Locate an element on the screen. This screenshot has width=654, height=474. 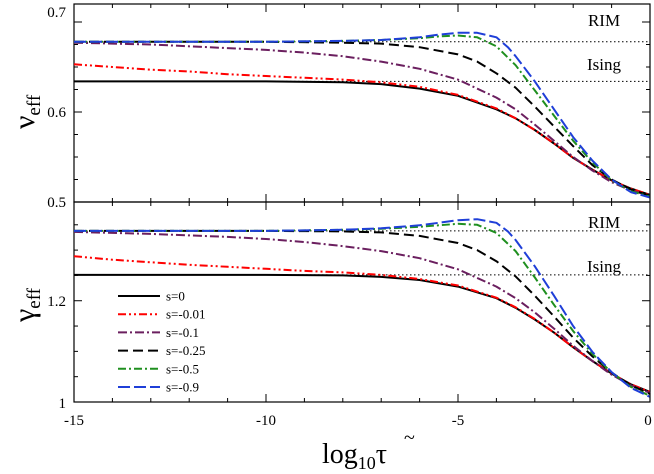
xtick-label-0: 0 is located at coordinates (648, 421).